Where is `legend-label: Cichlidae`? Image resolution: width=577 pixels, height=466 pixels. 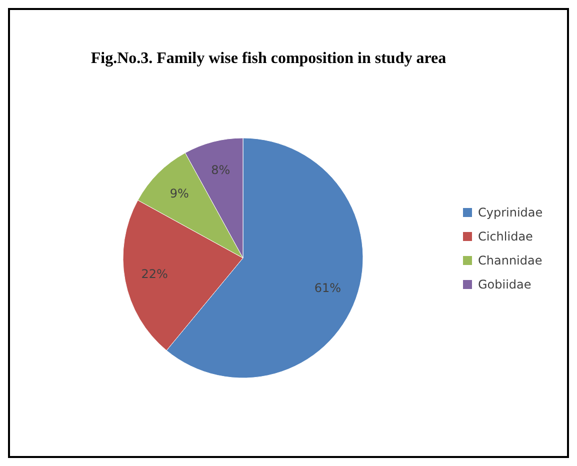 legend-label: Cichlidae is located at coordinates (505, 236).